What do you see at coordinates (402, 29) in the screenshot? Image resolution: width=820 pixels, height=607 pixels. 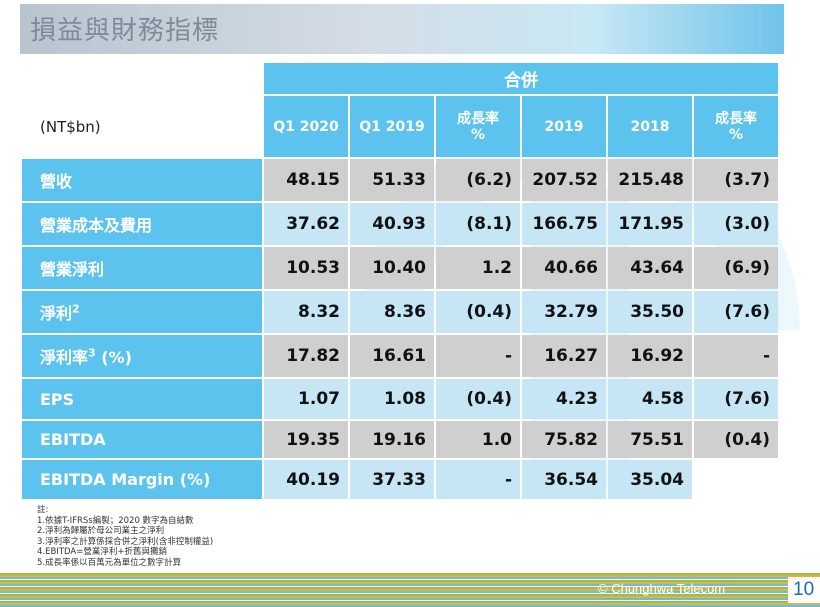 I see `title-bar: 損益與財務指標` at bounding box center [402, 29].